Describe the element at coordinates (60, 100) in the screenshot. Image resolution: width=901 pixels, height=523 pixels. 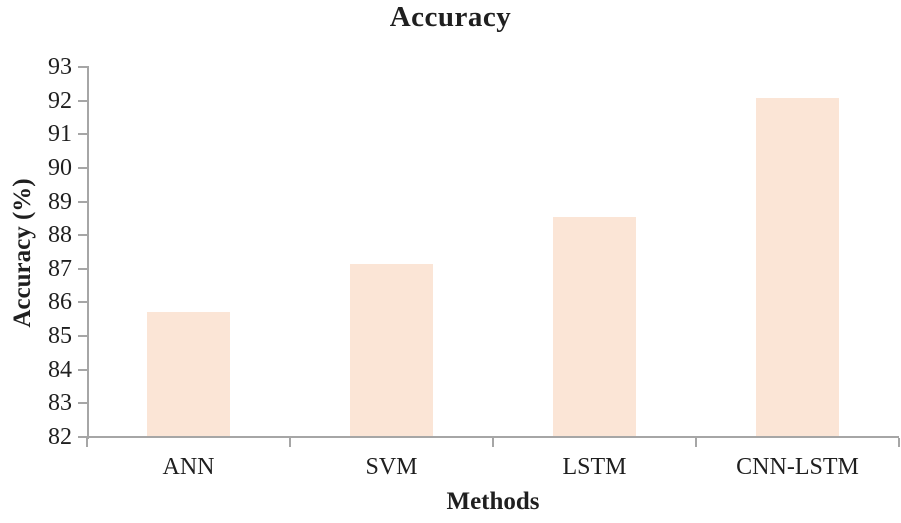
I see `y-tick-label: 92` at that location.